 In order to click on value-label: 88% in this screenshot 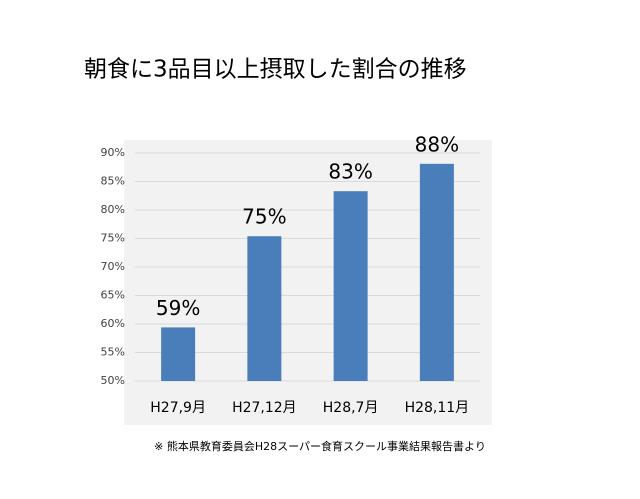, I will do `click(437, 144)`.